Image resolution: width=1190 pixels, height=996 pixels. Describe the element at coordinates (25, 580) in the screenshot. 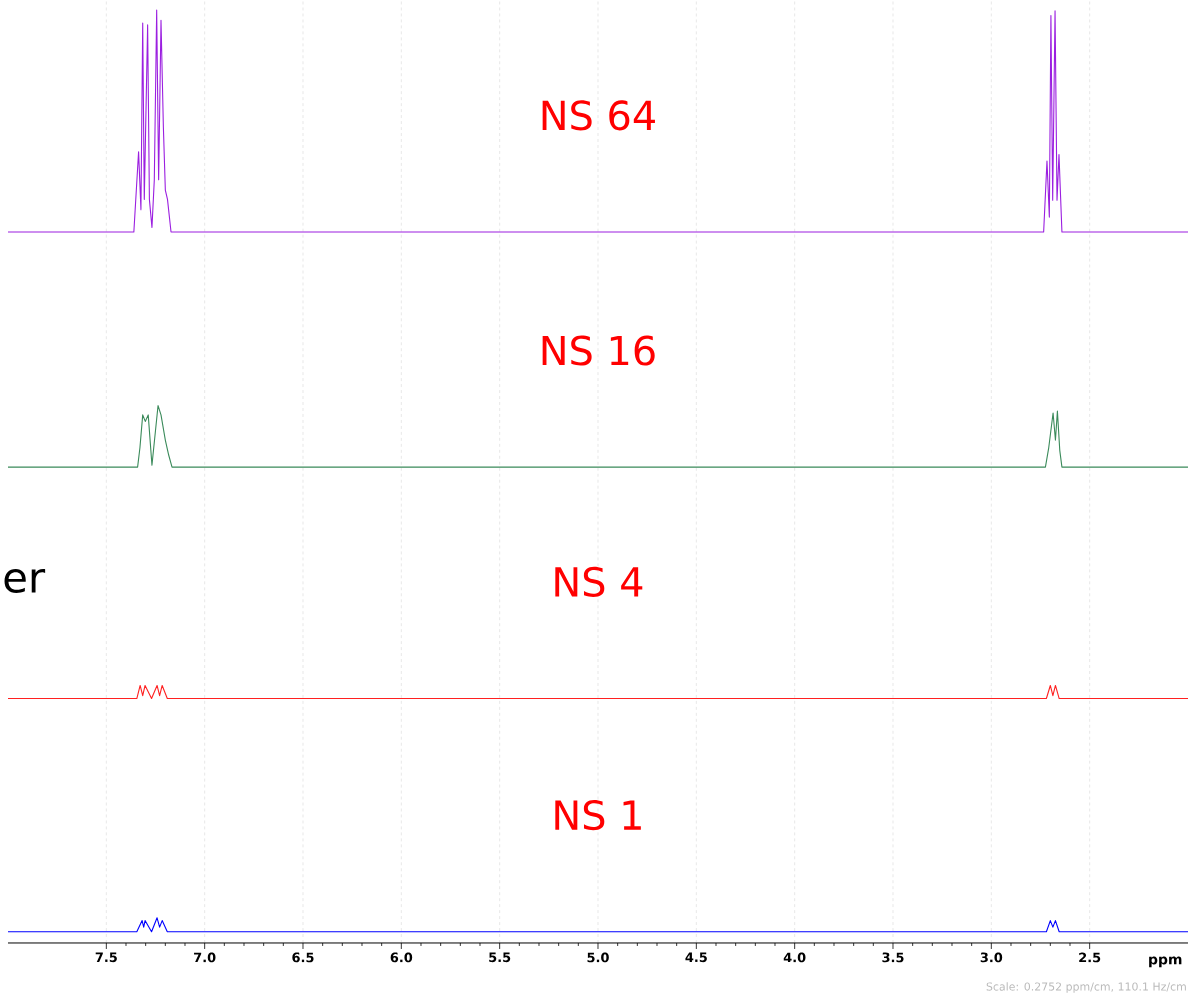

I see `annotation: er` at that location.